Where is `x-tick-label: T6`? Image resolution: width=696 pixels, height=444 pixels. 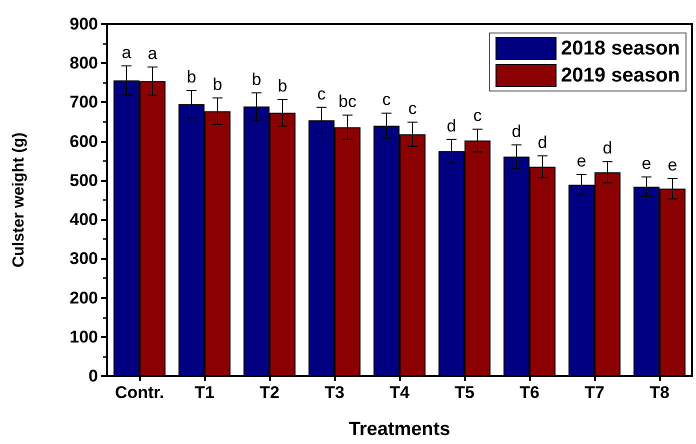
x-tick-label: T6 is located at coordinates (530, 392).